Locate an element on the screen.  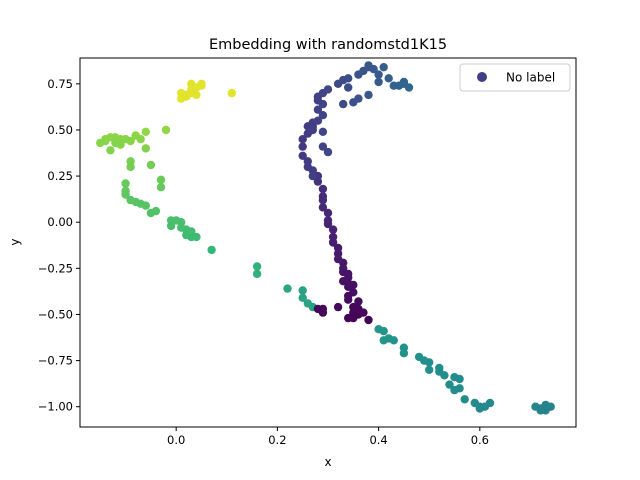
legend: No label is located at coordinates (515, 77).